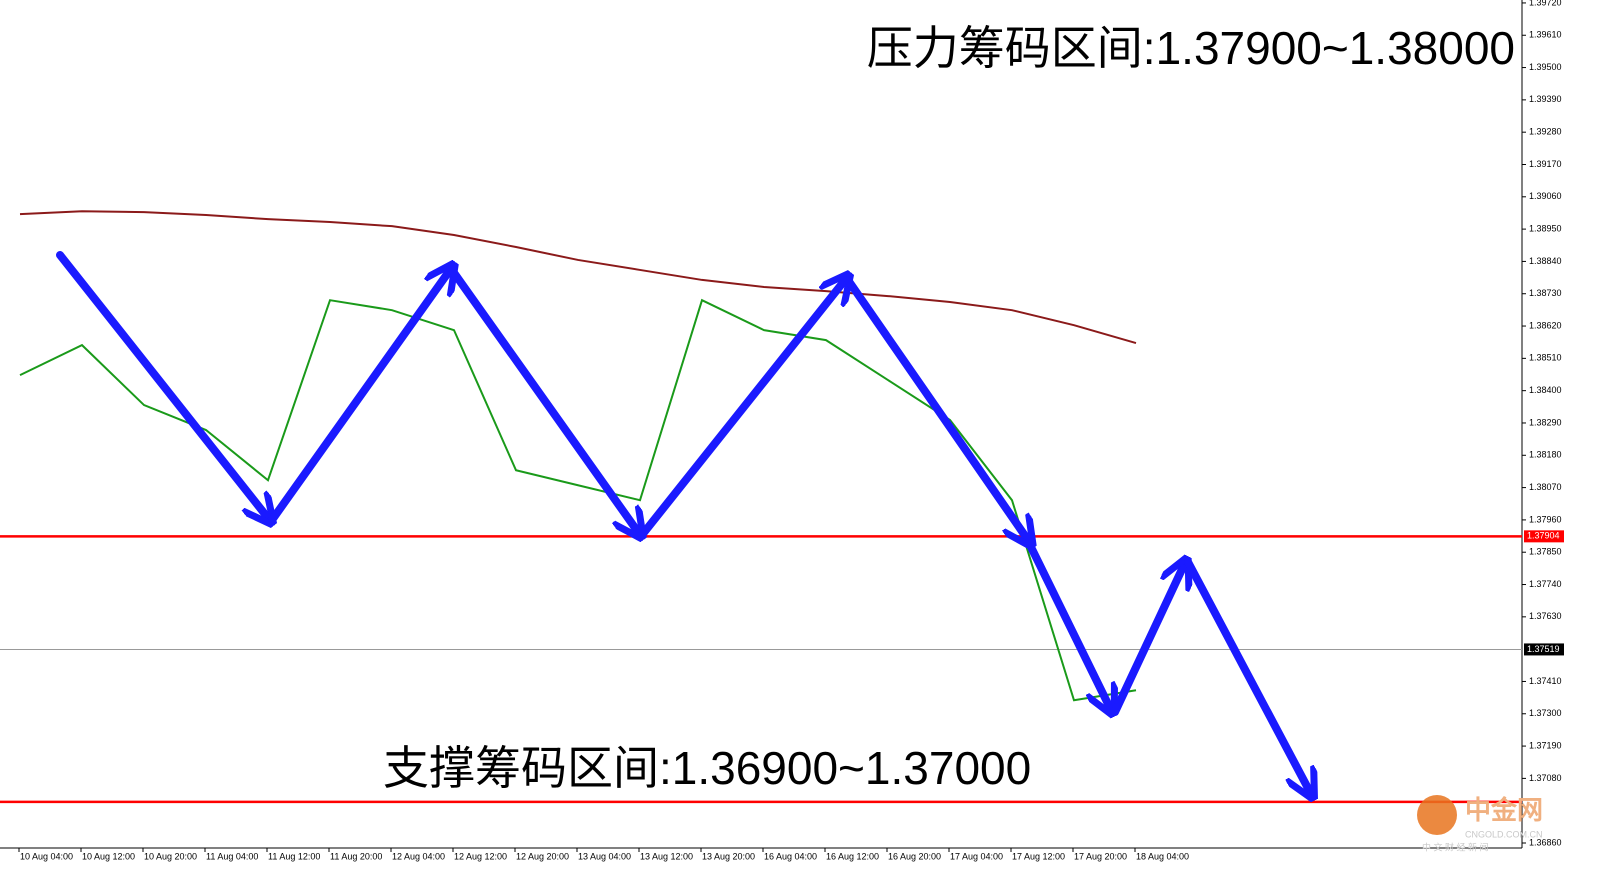  Describe the element at coordinates (1545, 422) in the screenshot. I see `y-tick-label: 1.38290` at that location.